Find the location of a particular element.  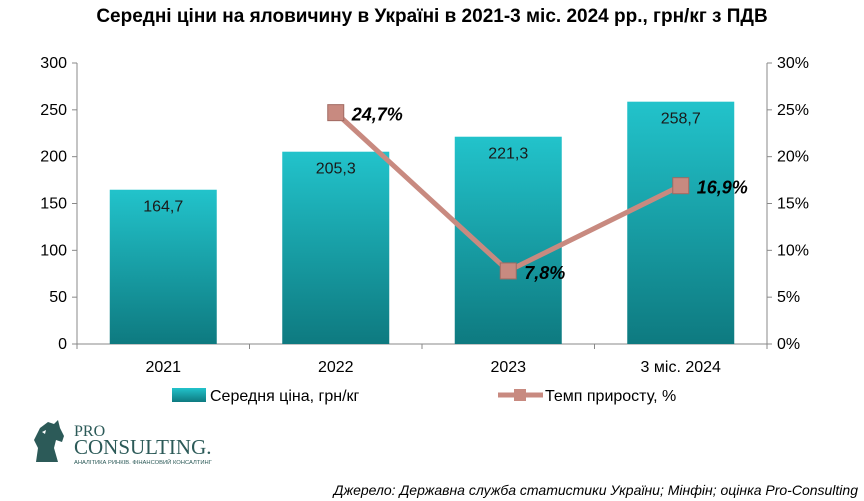

growth-line is located at coordinates (508, 192).